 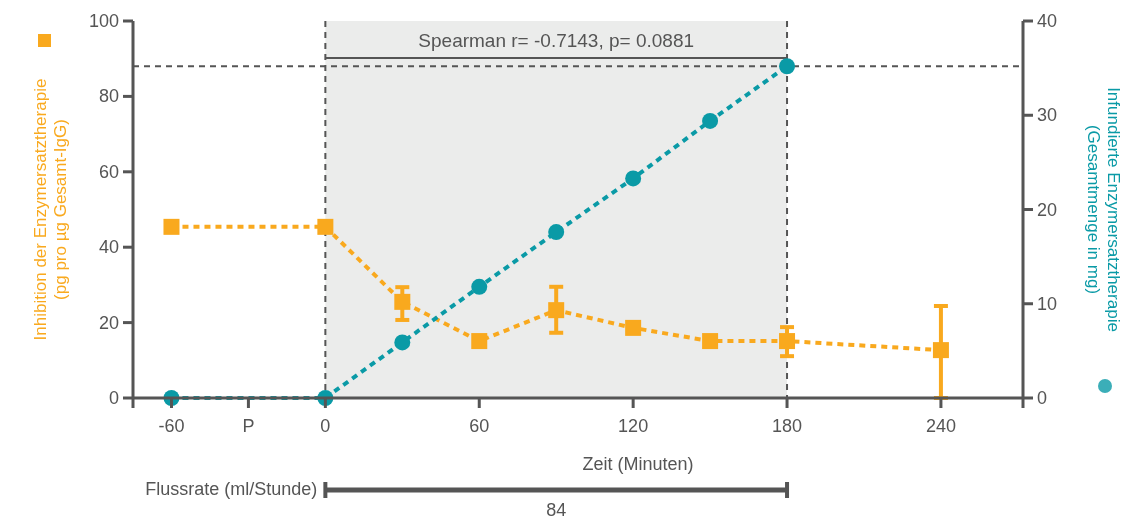 What do you see at coordinates (479, 426) in the screenshot?
I see `x-tick-label: 60` at bounding box center [479, 426].